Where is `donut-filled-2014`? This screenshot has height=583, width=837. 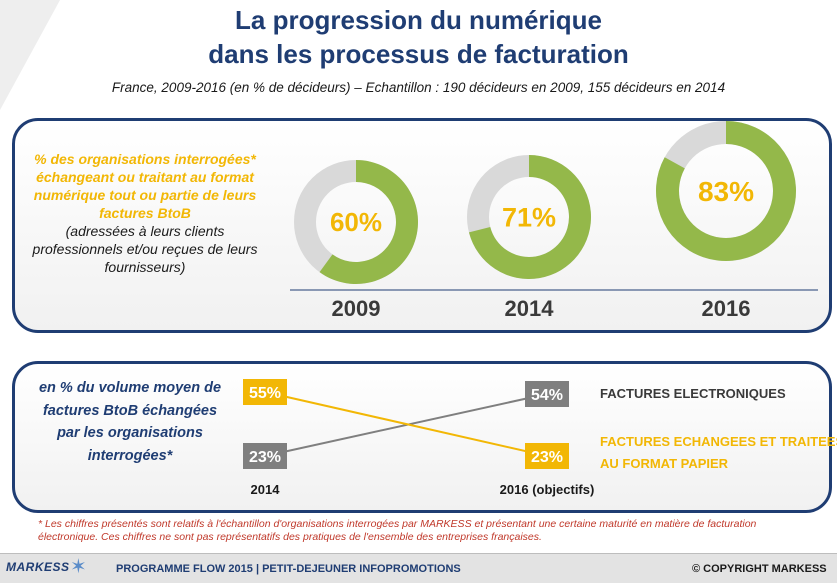 donut-filled-2014 is located at coordinates (530, 217).